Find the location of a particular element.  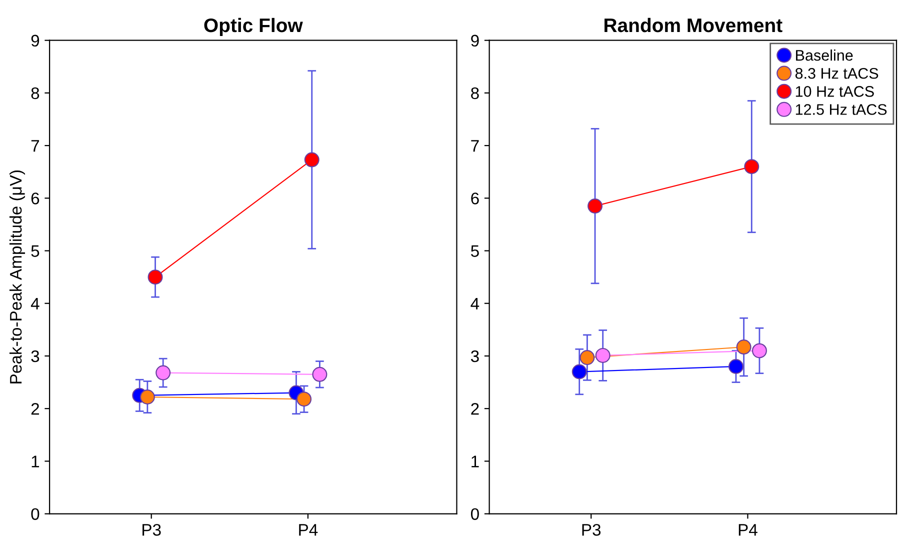

legend-label: Baseline is located at coordinates (824, 55).